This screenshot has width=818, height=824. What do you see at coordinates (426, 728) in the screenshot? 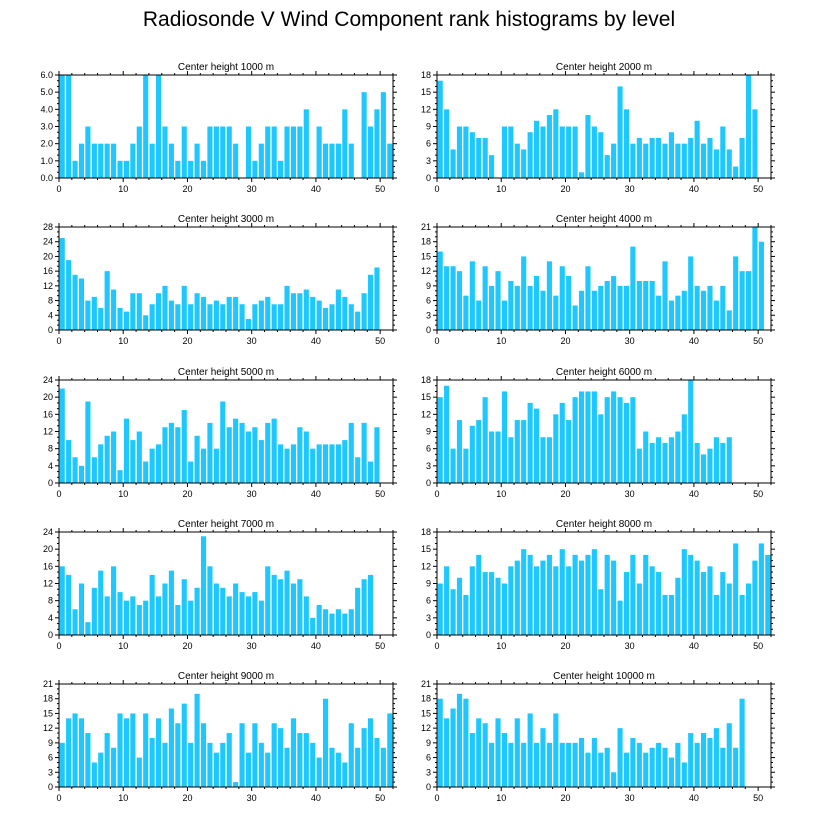
I see `y-tick-label: 12` at bounding box center [426, 728].